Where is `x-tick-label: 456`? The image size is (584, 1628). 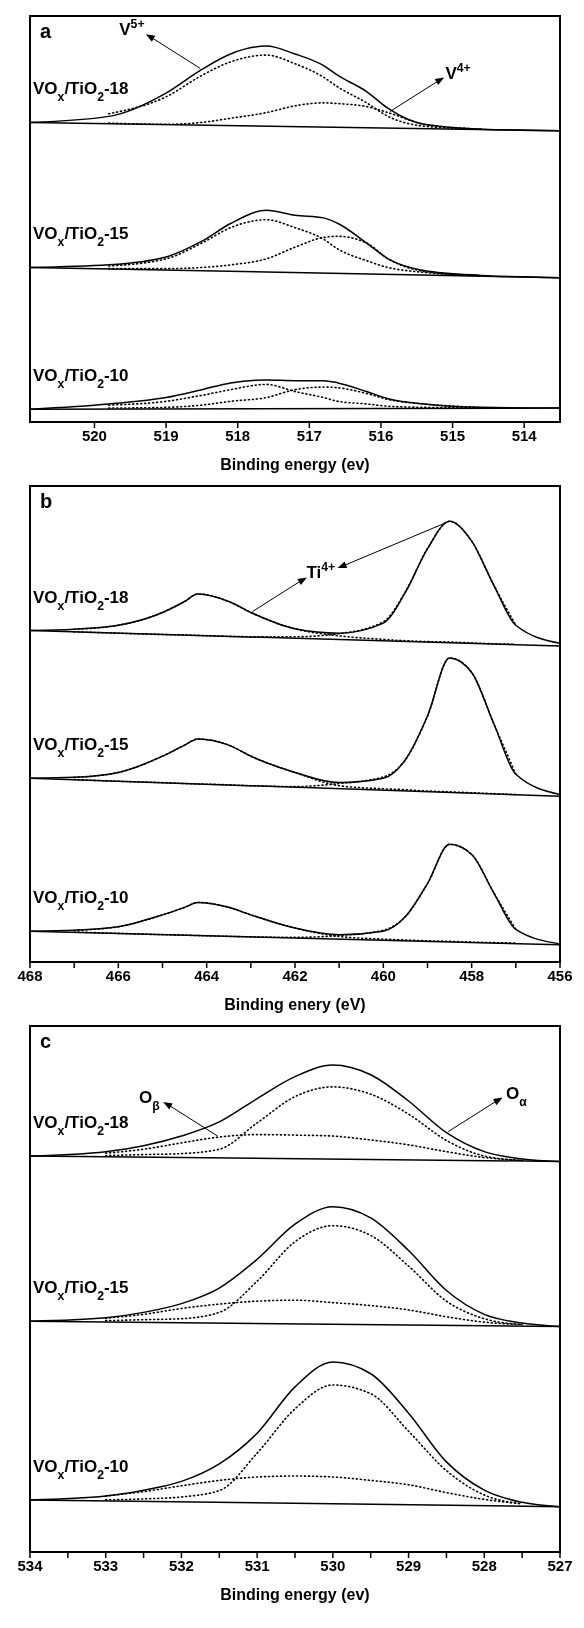 x-tick-label: 456 is located at coordinates (560, 975).